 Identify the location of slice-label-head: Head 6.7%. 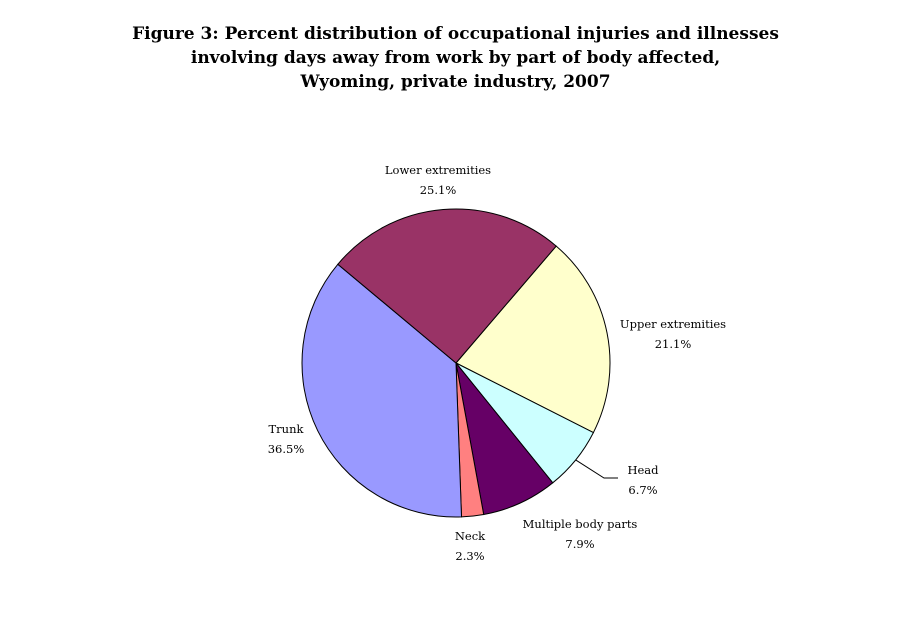
(643, 480).